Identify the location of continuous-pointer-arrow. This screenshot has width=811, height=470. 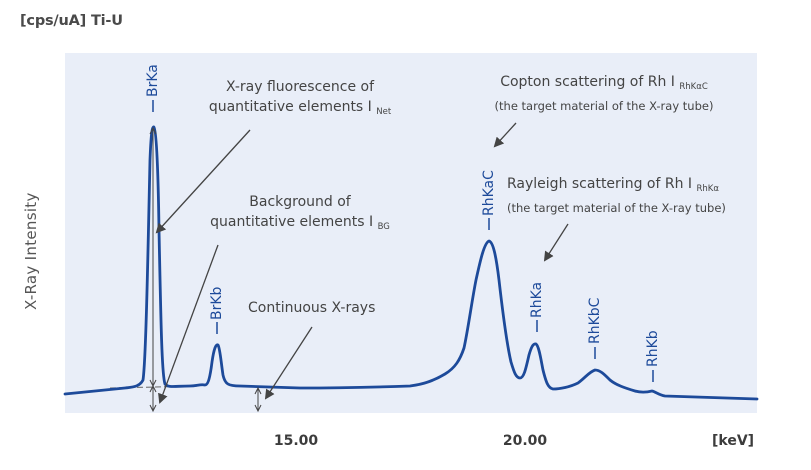
(288, 363).